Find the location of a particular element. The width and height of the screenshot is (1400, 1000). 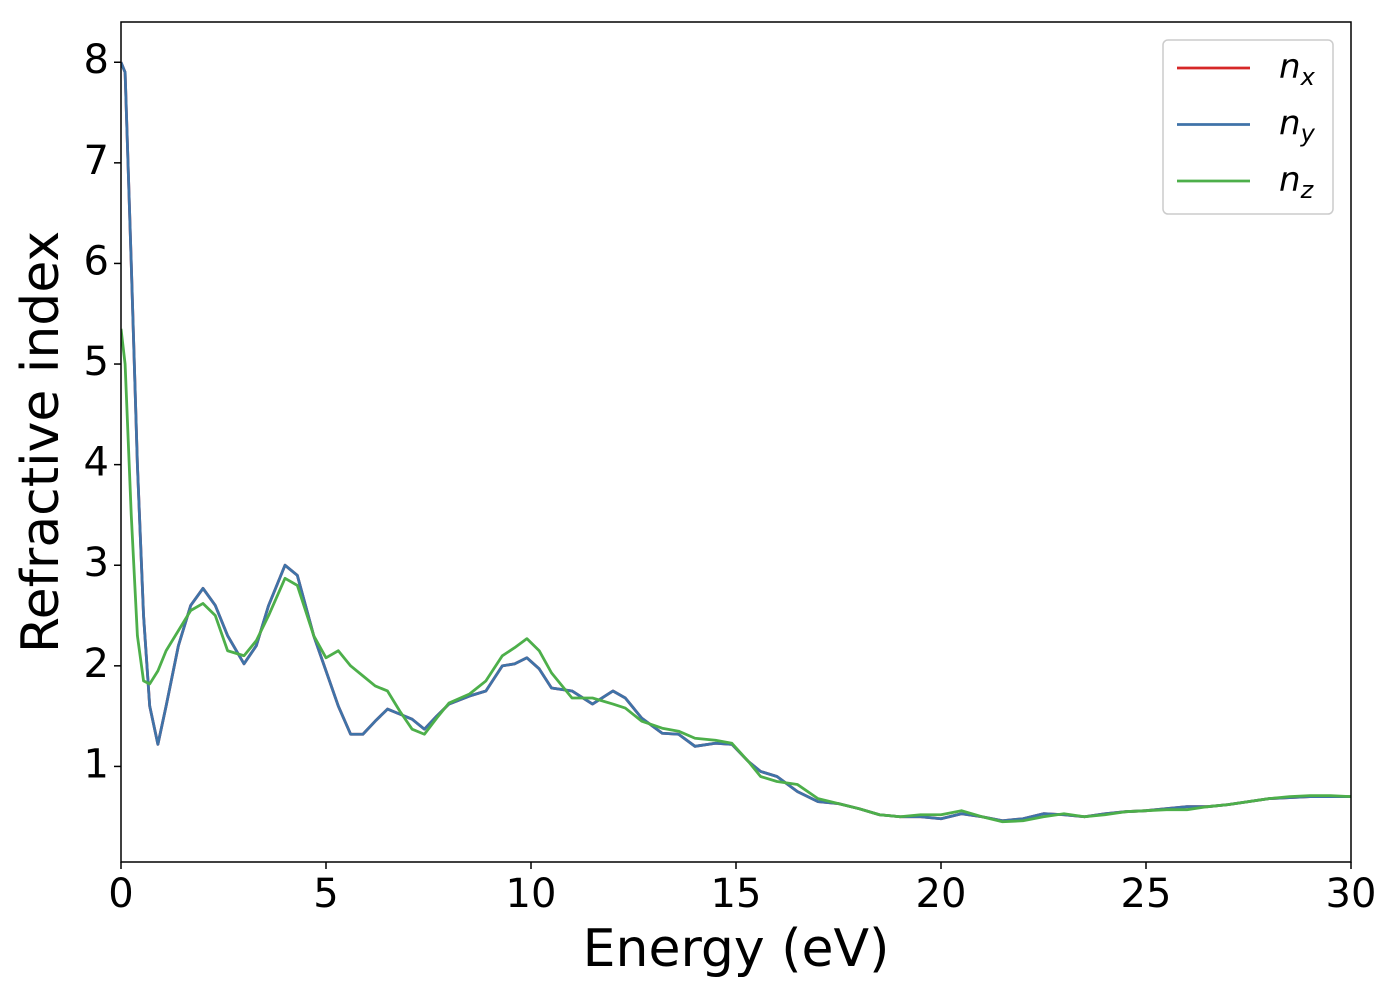

x-tick-label: 30 is located at coordinates (1351, 894).